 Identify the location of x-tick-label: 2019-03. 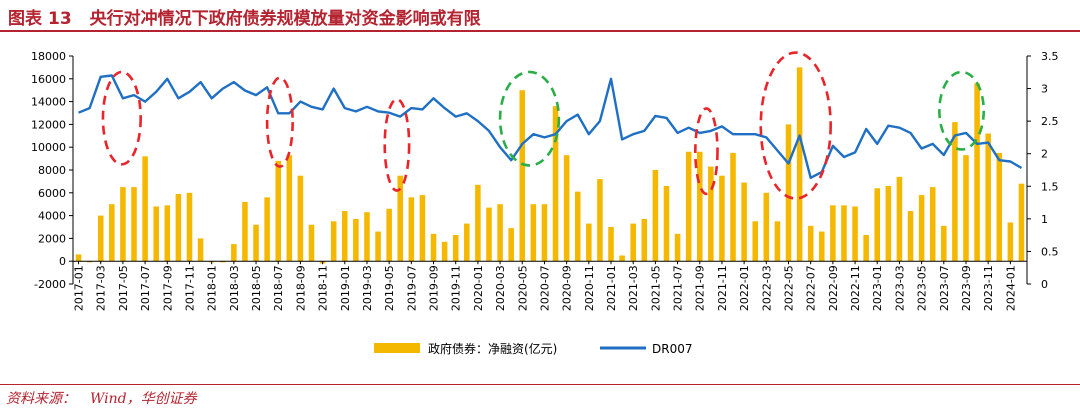
(367, 288).